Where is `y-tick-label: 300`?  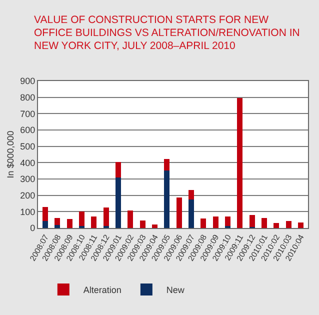
y-tick-label: 300 is located at coordinates (28, 179).